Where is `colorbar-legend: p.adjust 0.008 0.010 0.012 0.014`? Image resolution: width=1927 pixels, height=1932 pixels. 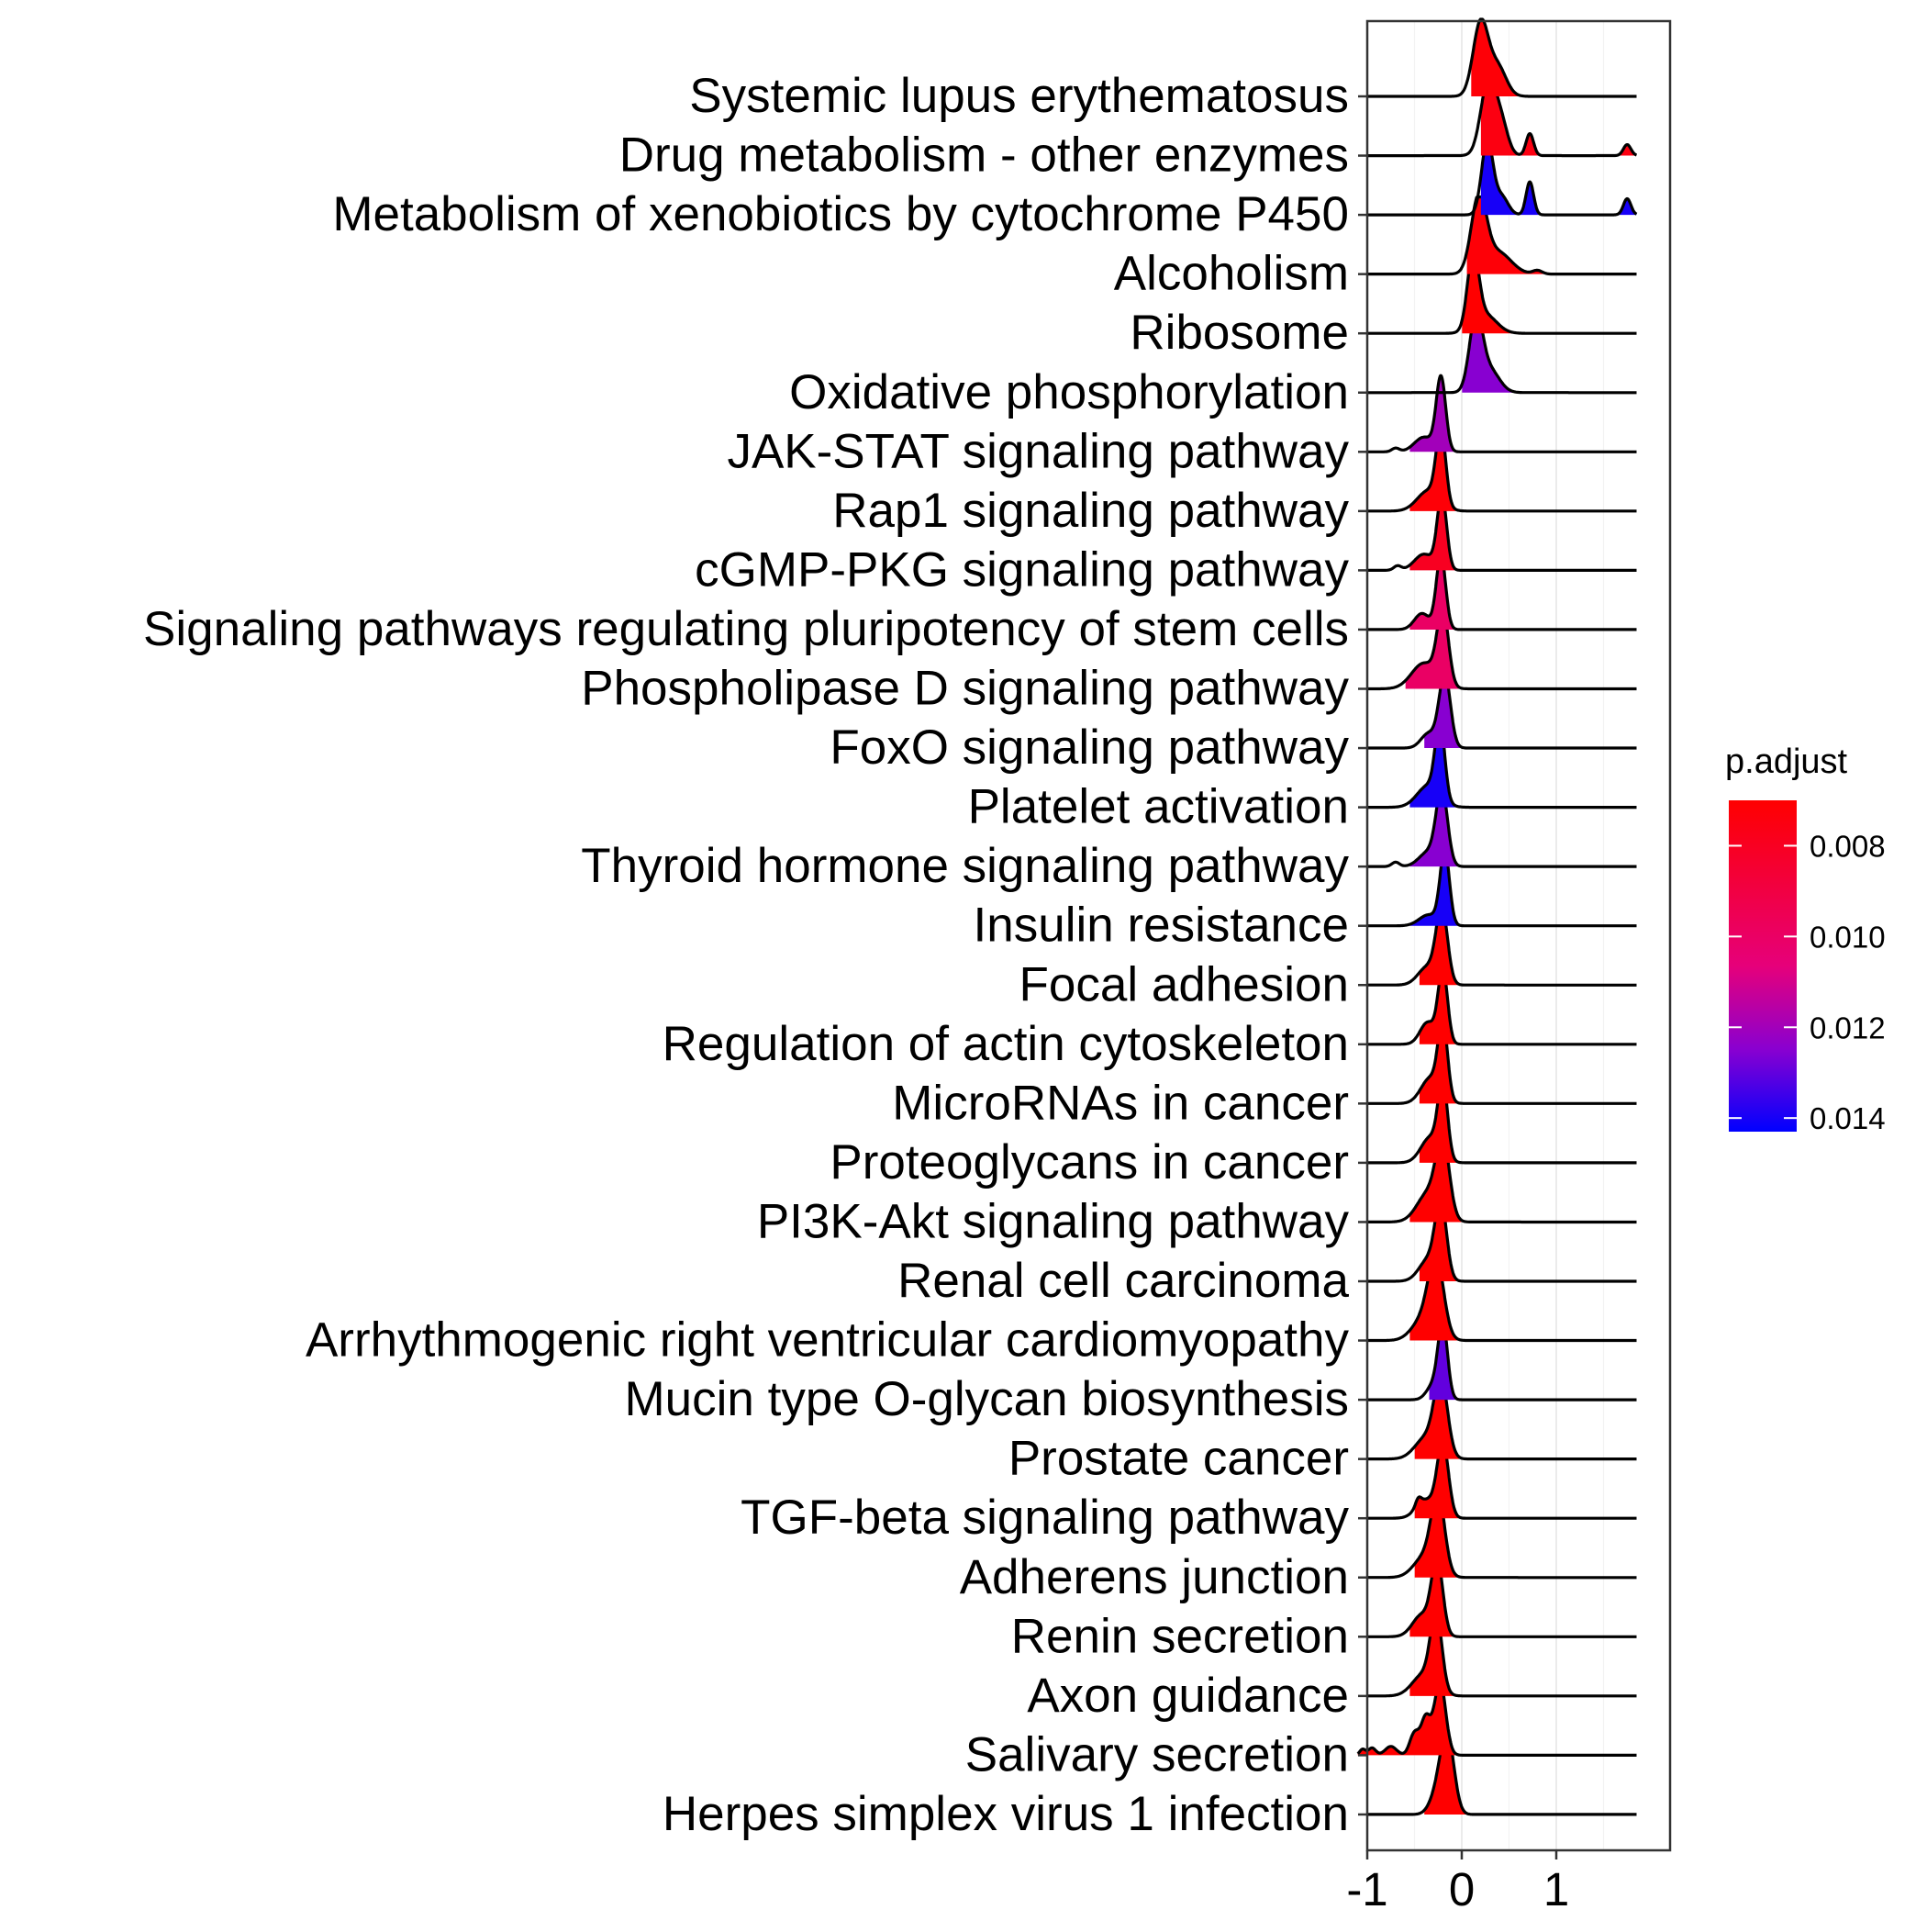 colorbar-legend: p.adjust 0.008 0.010 0.012 0.014 is located at coordinates (1805, 939).